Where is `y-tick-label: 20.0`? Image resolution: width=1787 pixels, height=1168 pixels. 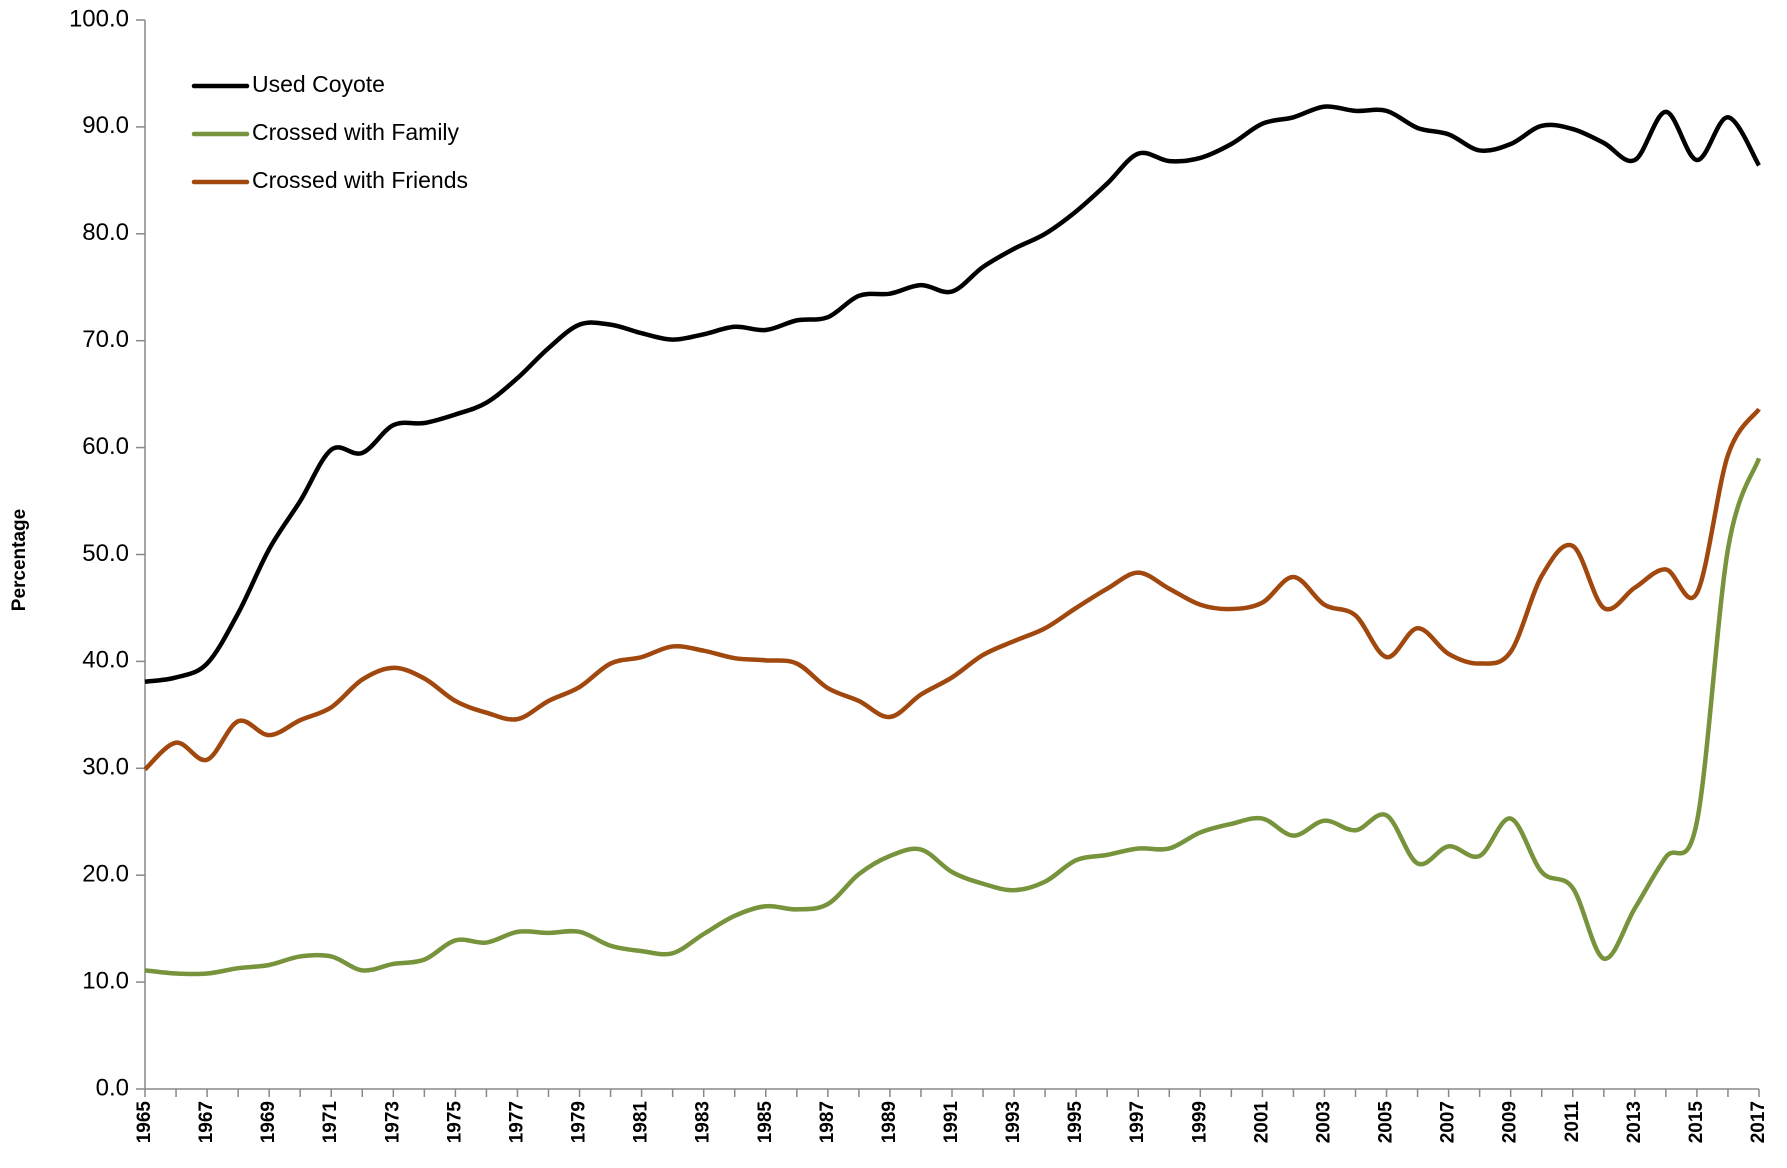
y-tick-label: 20.0 is located at coordinates (105, 874).